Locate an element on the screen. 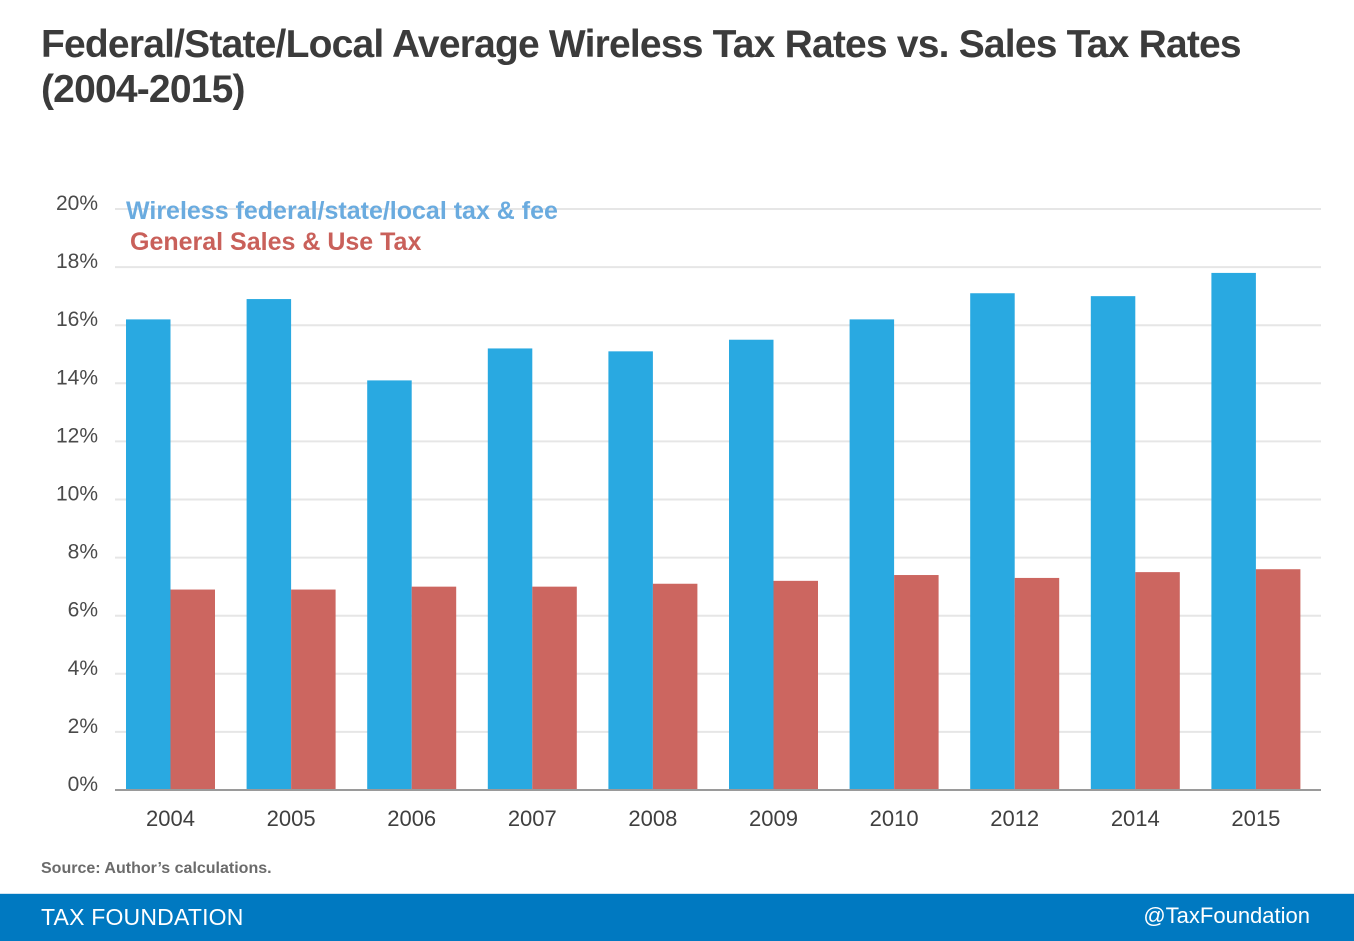 Image resolution: width=1354 pixels, height=941 pixels. footer-social-handle: @TaxFoundation is located at coordinates (1226, 915).